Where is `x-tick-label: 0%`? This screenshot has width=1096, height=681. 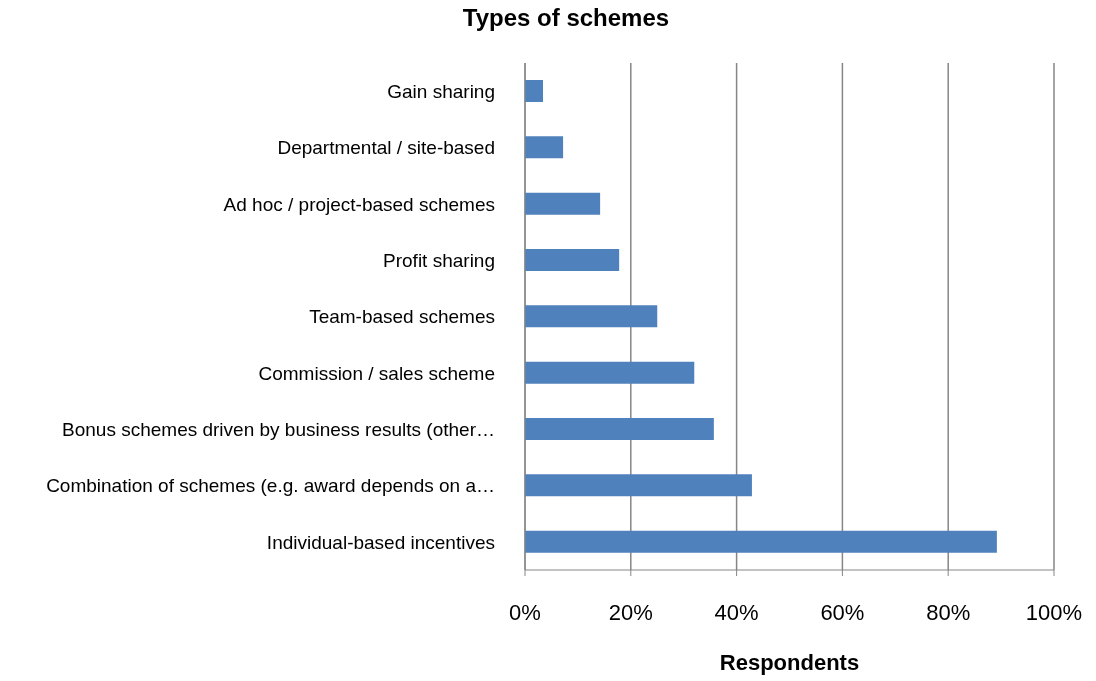 x-tick-label: 0% is located at coordinates (525, 612).